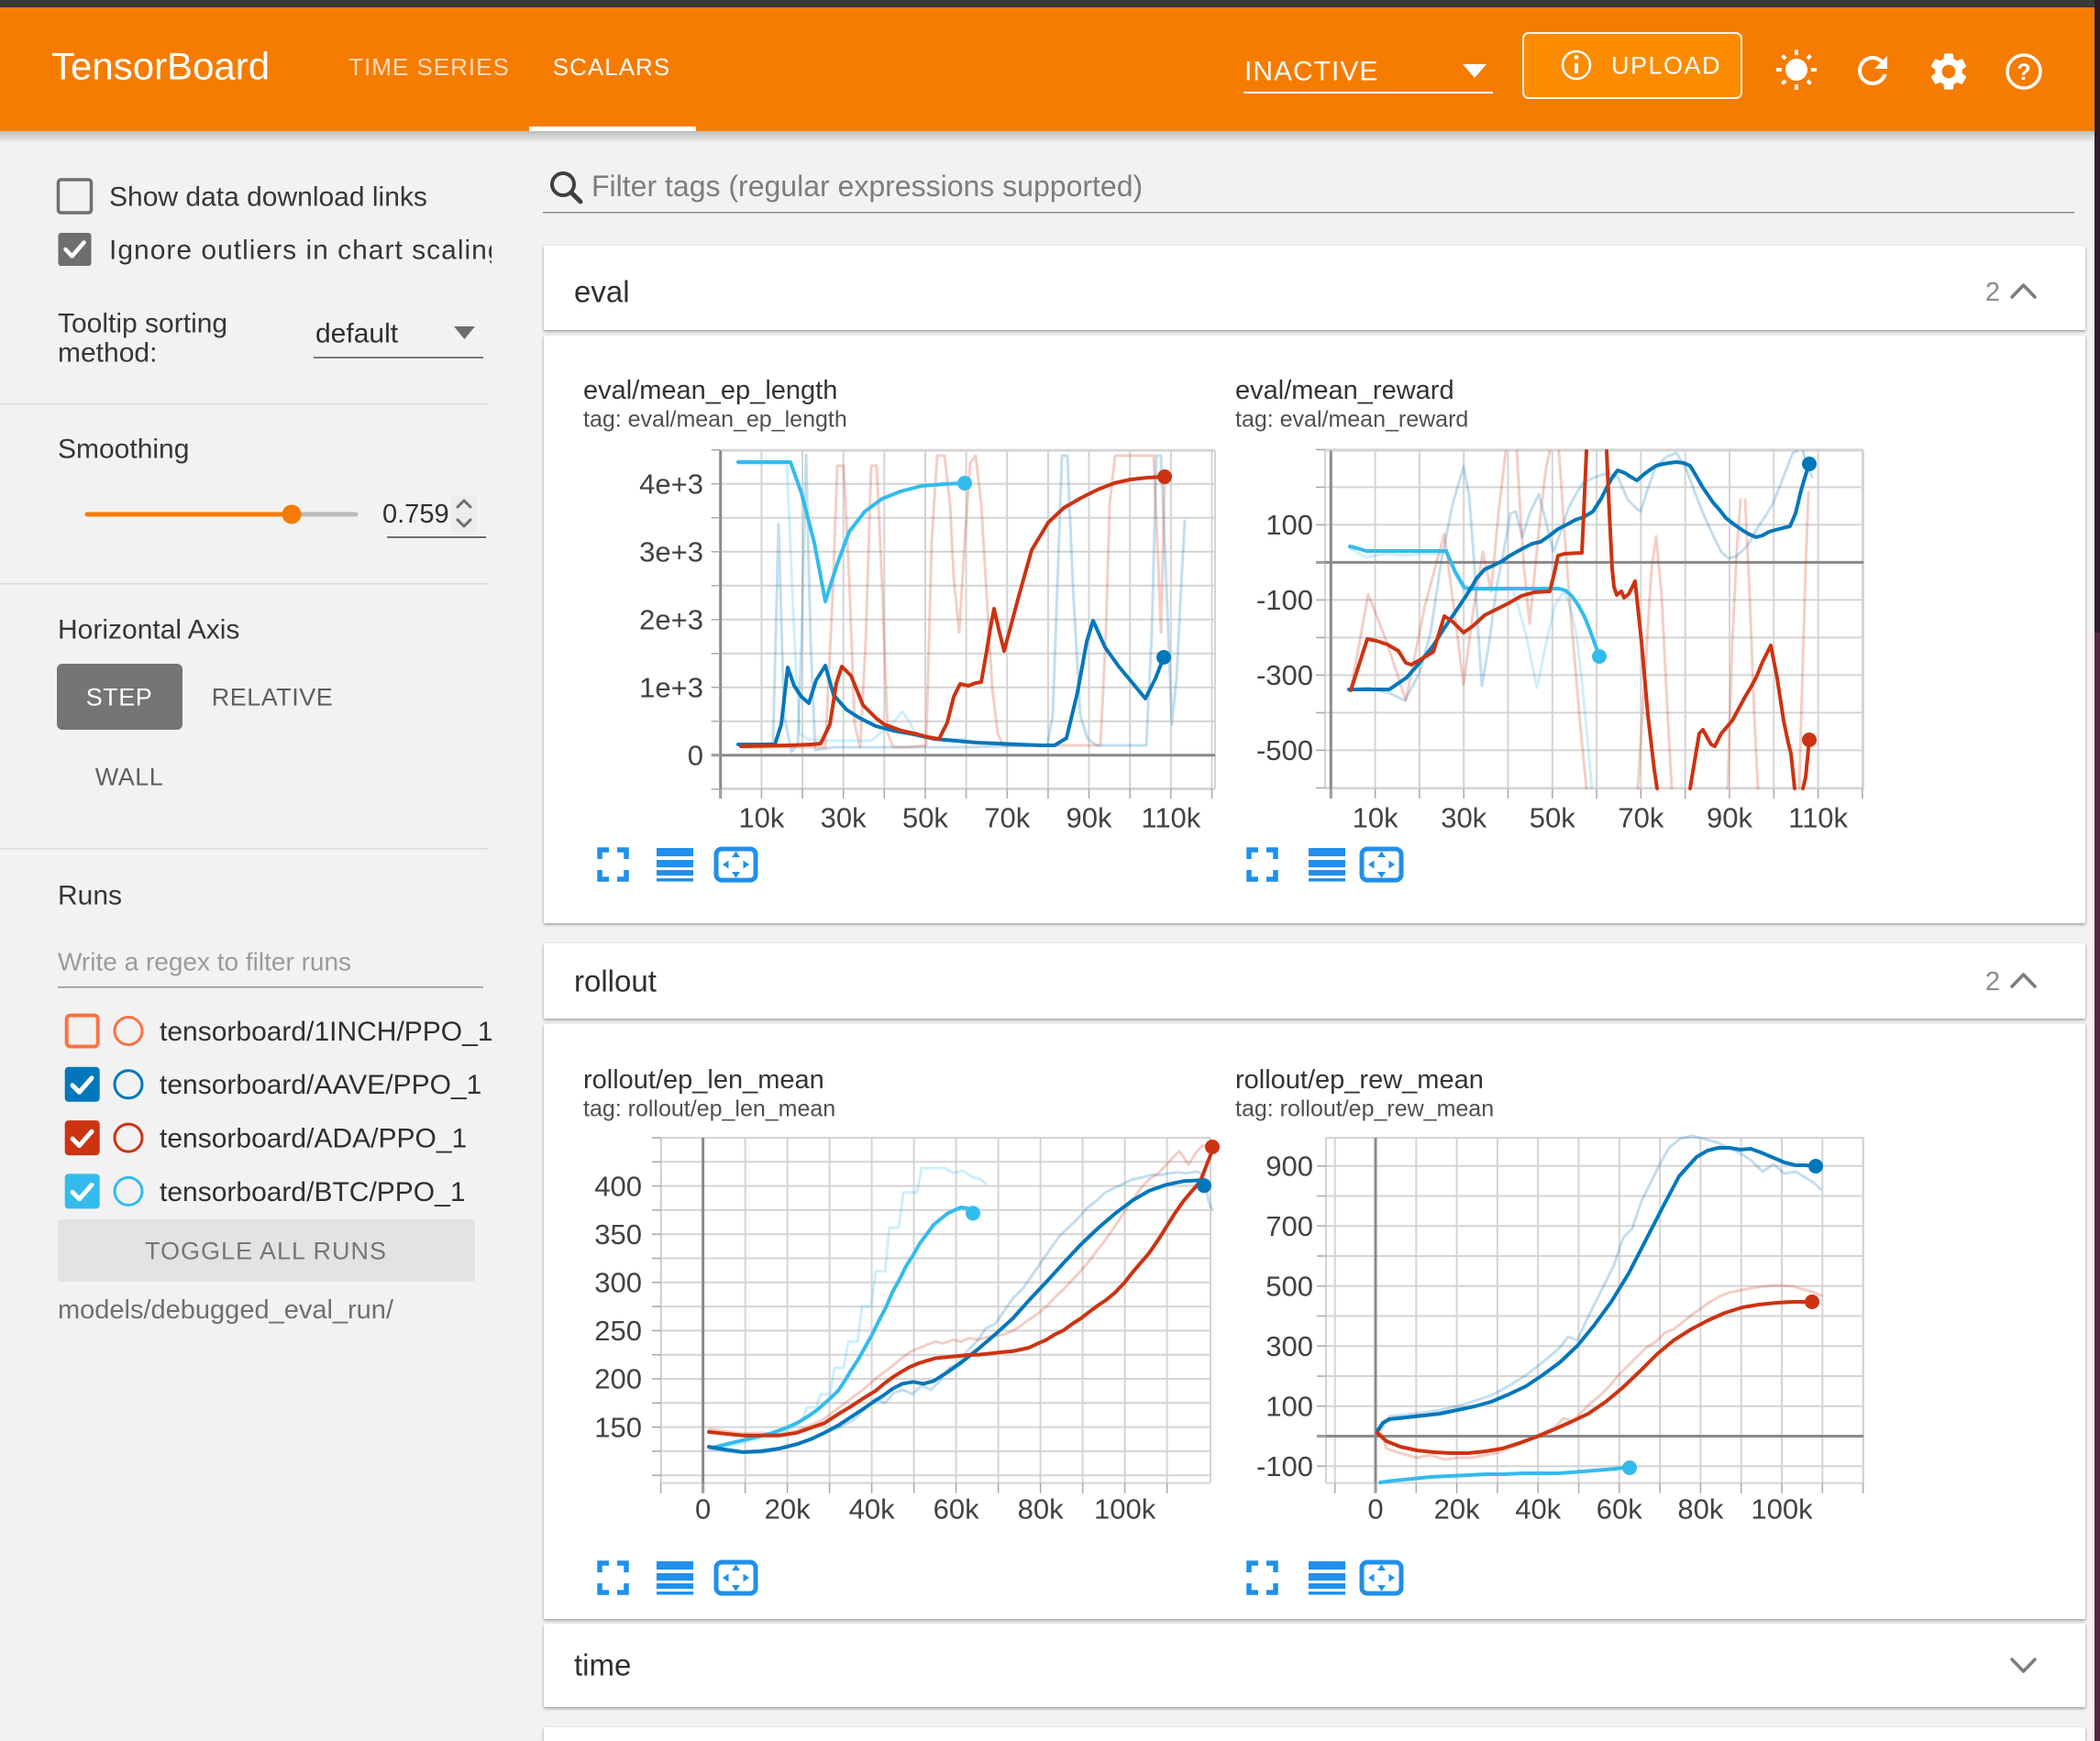  I want to click on svg-text: eval, so click(602, 291).